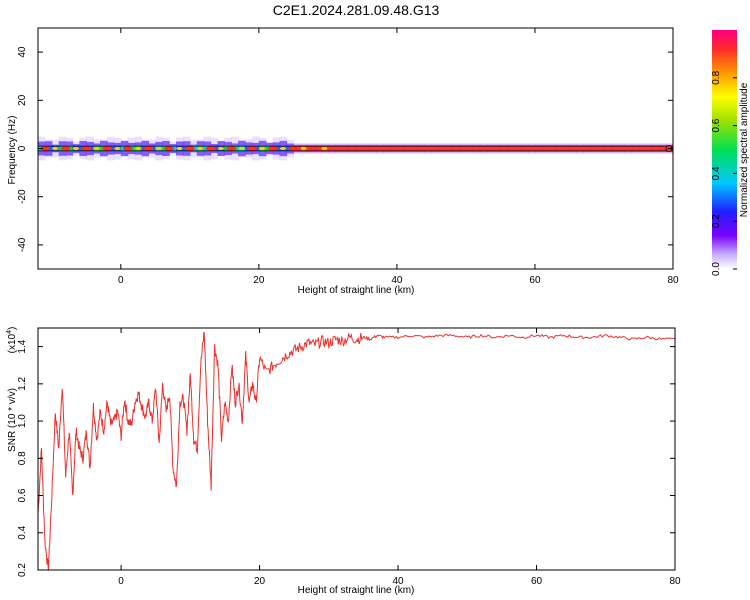 The height and width of the screenshot is (600, 750). I want to click on spectrogram-x-tick-label: 60, so click(535, 280).